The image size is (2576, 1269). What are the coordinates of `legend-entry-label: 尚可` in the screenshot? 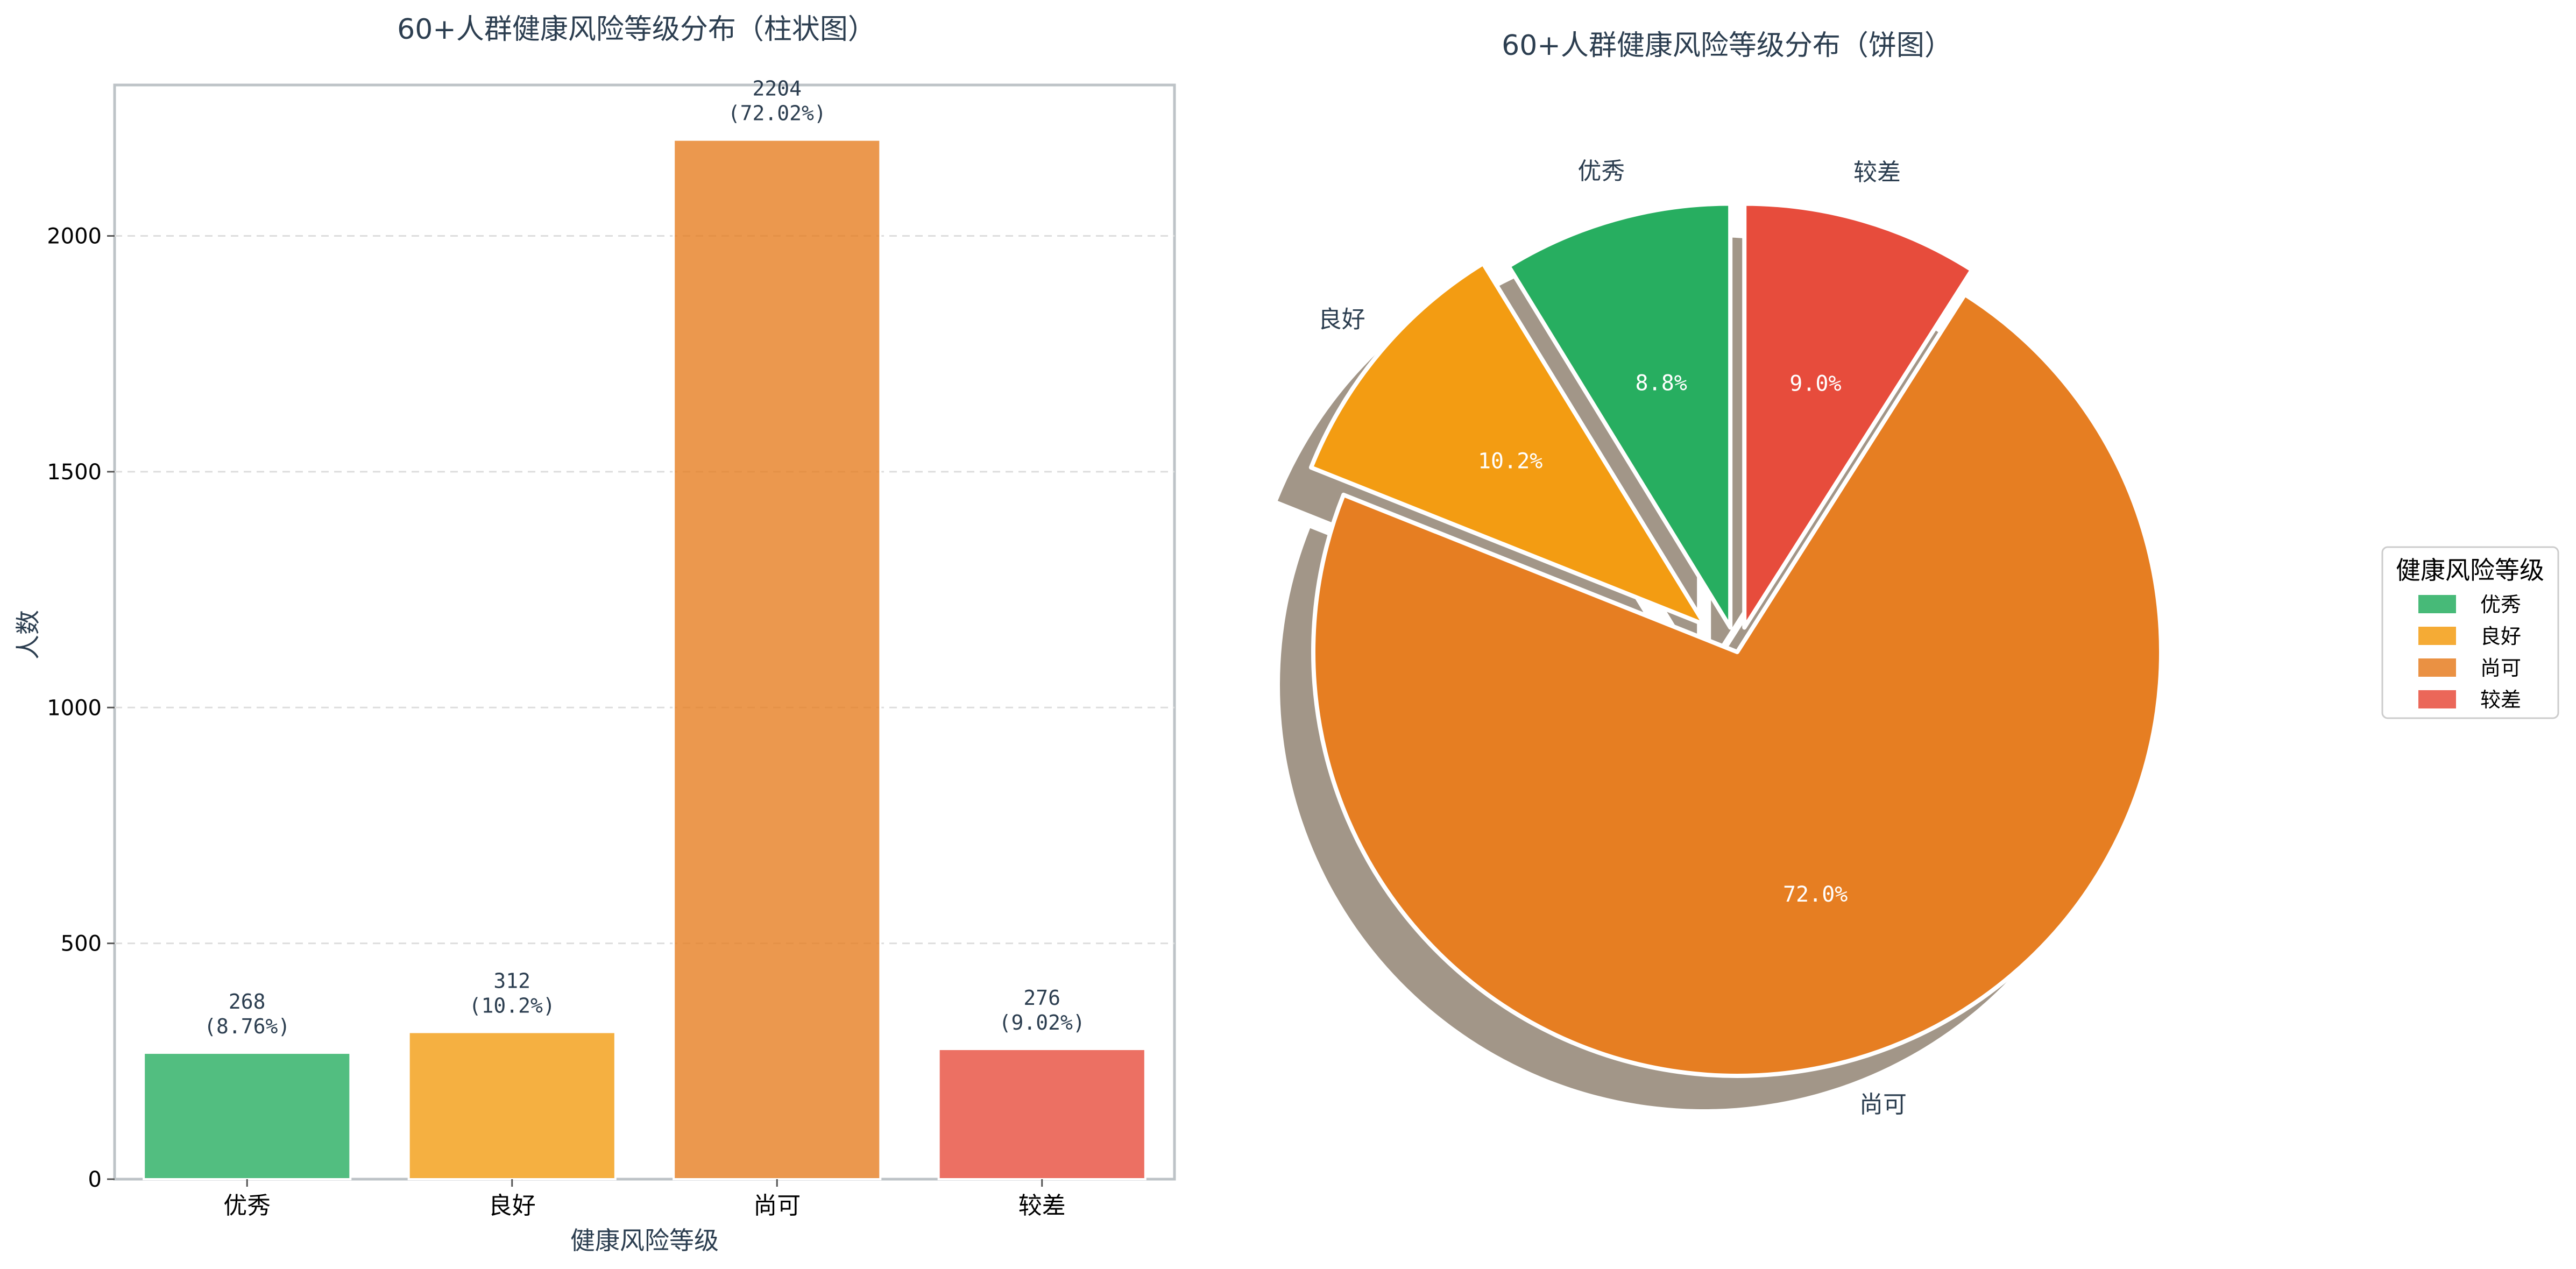 It's located at (2500, 668).